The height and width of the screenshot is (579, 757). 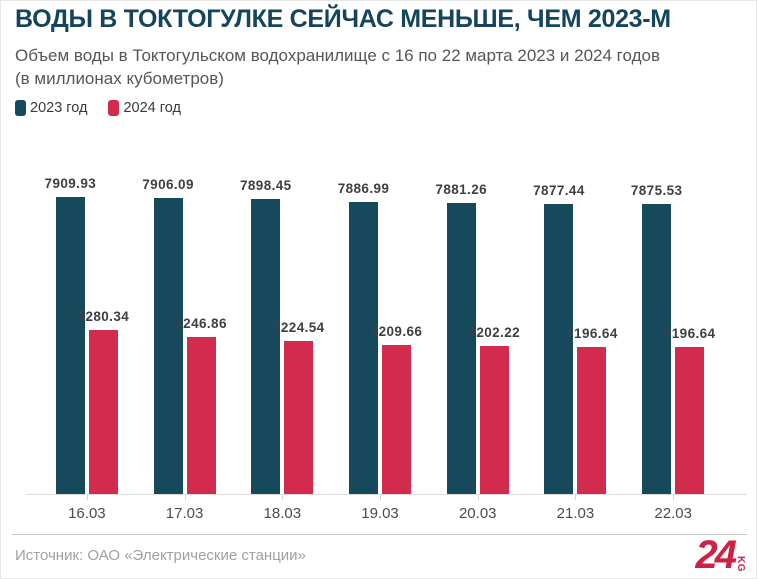 I want to click on bar-group-17.03: 7906.09 7246.86 17.03, so click(x=185, y=336).